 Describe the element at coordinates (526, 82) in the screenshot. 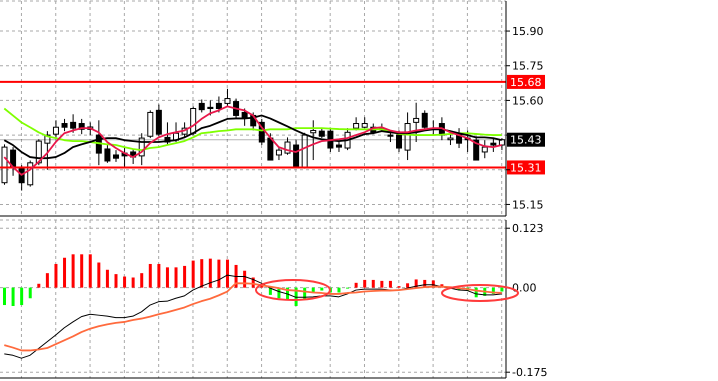

I see `ref-line-label: 15.68` at that location.